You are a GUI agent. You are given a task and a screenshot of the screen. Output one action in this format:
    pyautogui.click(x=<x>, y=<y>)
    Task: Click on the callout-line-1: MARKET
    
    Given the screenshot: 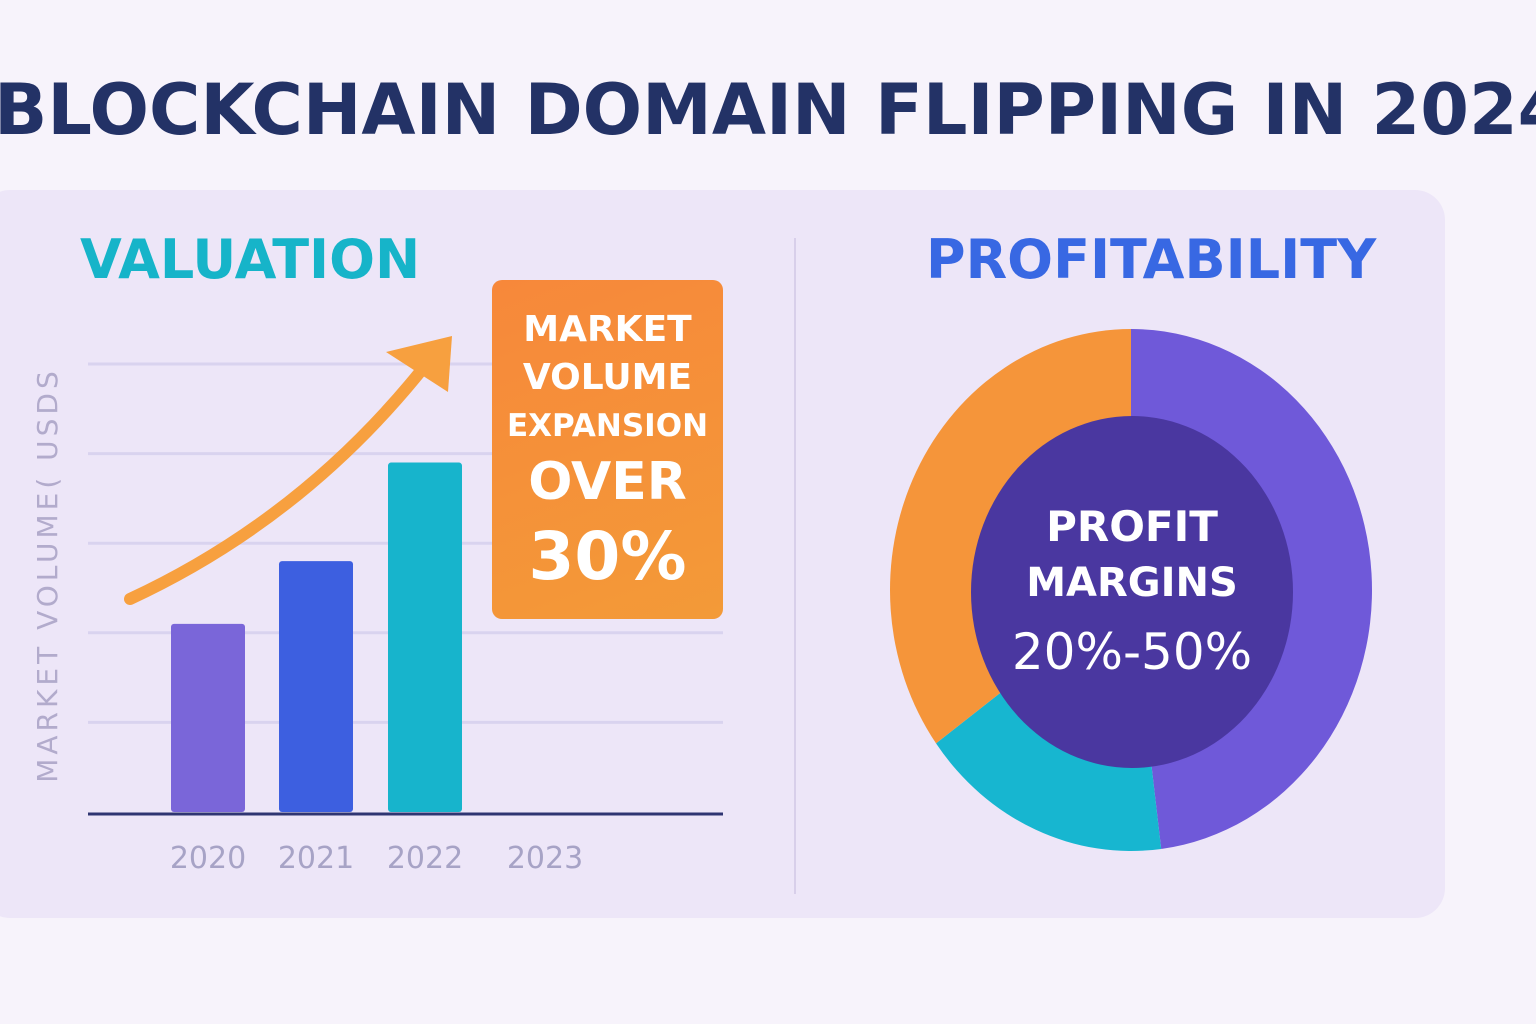 What is the action you would take?
    pyautogui.click(x=607, y=329)
    